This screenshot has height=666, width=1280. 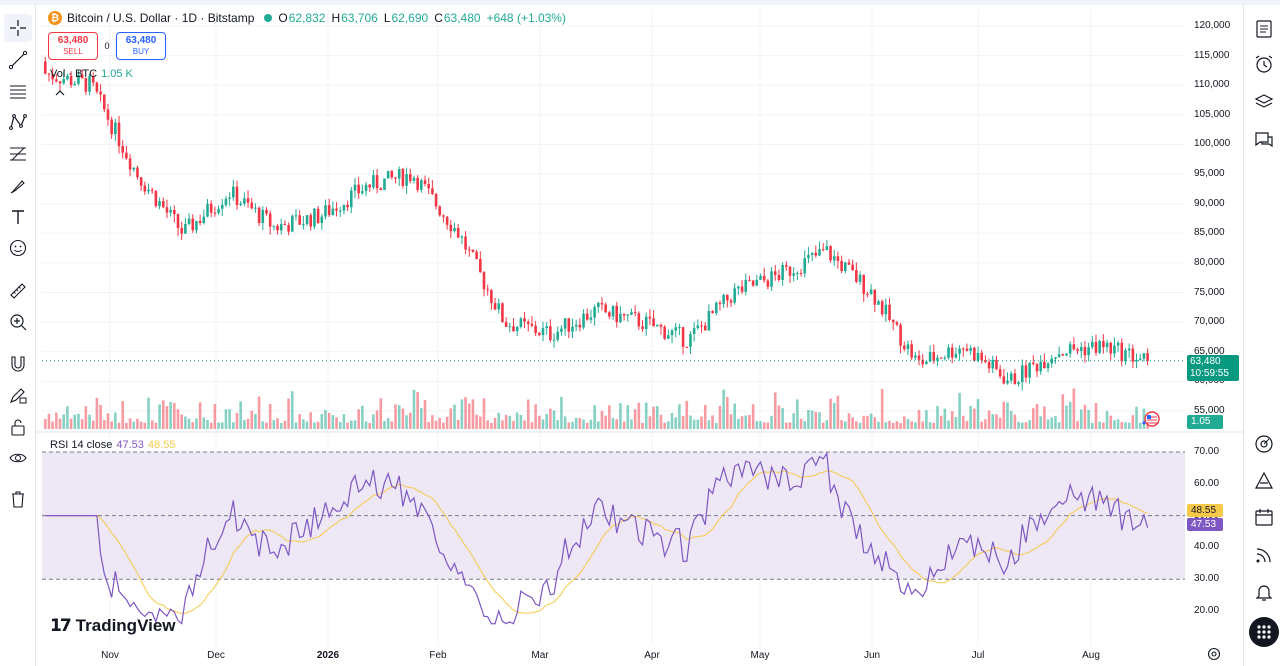 What do you see at coordinates (18, 91) in the screenshot?
I see `horizontal-lines-icon` at bounding box center [18, 91].